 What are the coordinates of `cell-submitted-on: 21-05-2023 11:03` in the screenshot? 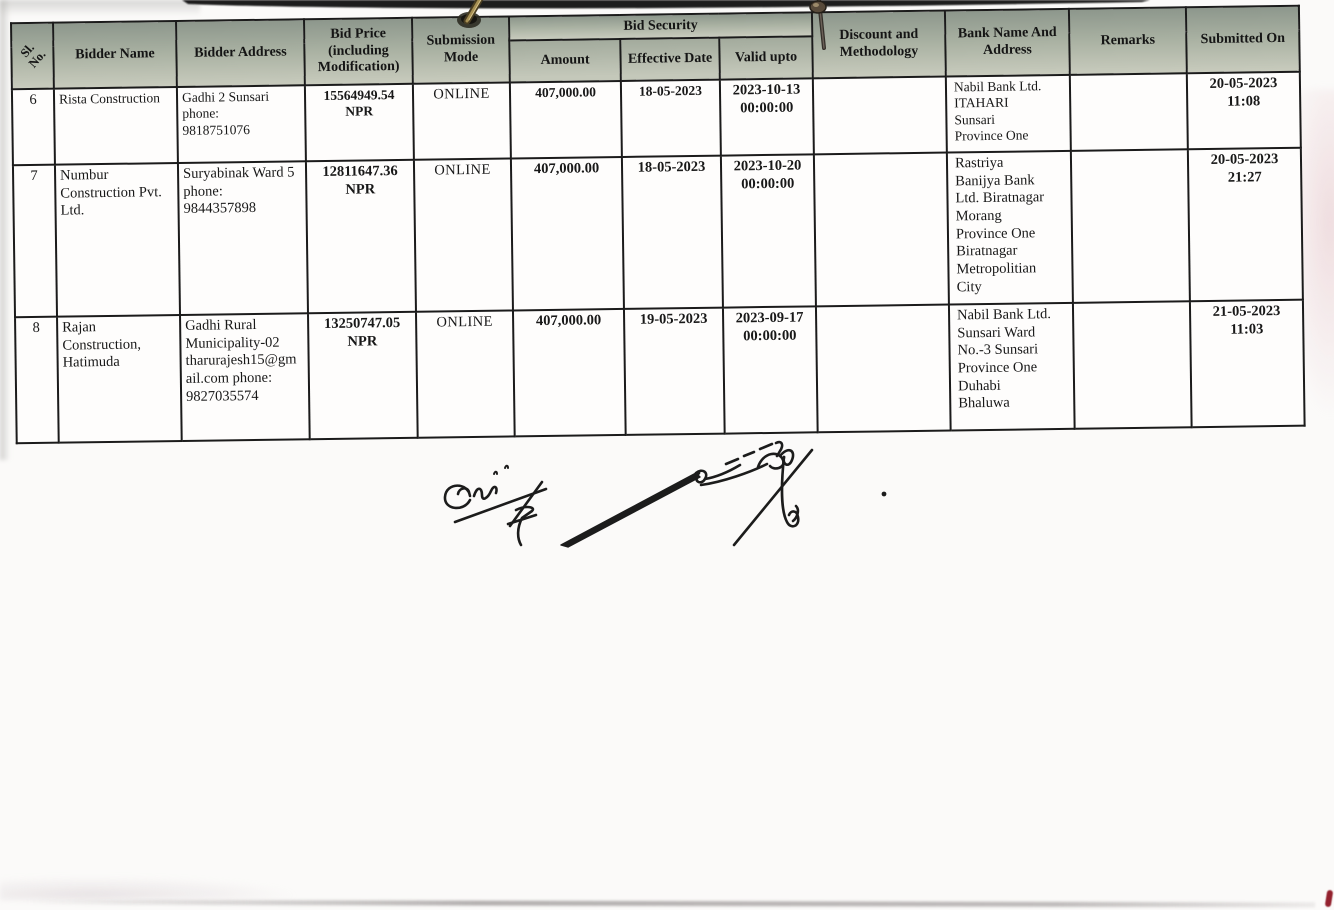 It's located at (1247, 363).